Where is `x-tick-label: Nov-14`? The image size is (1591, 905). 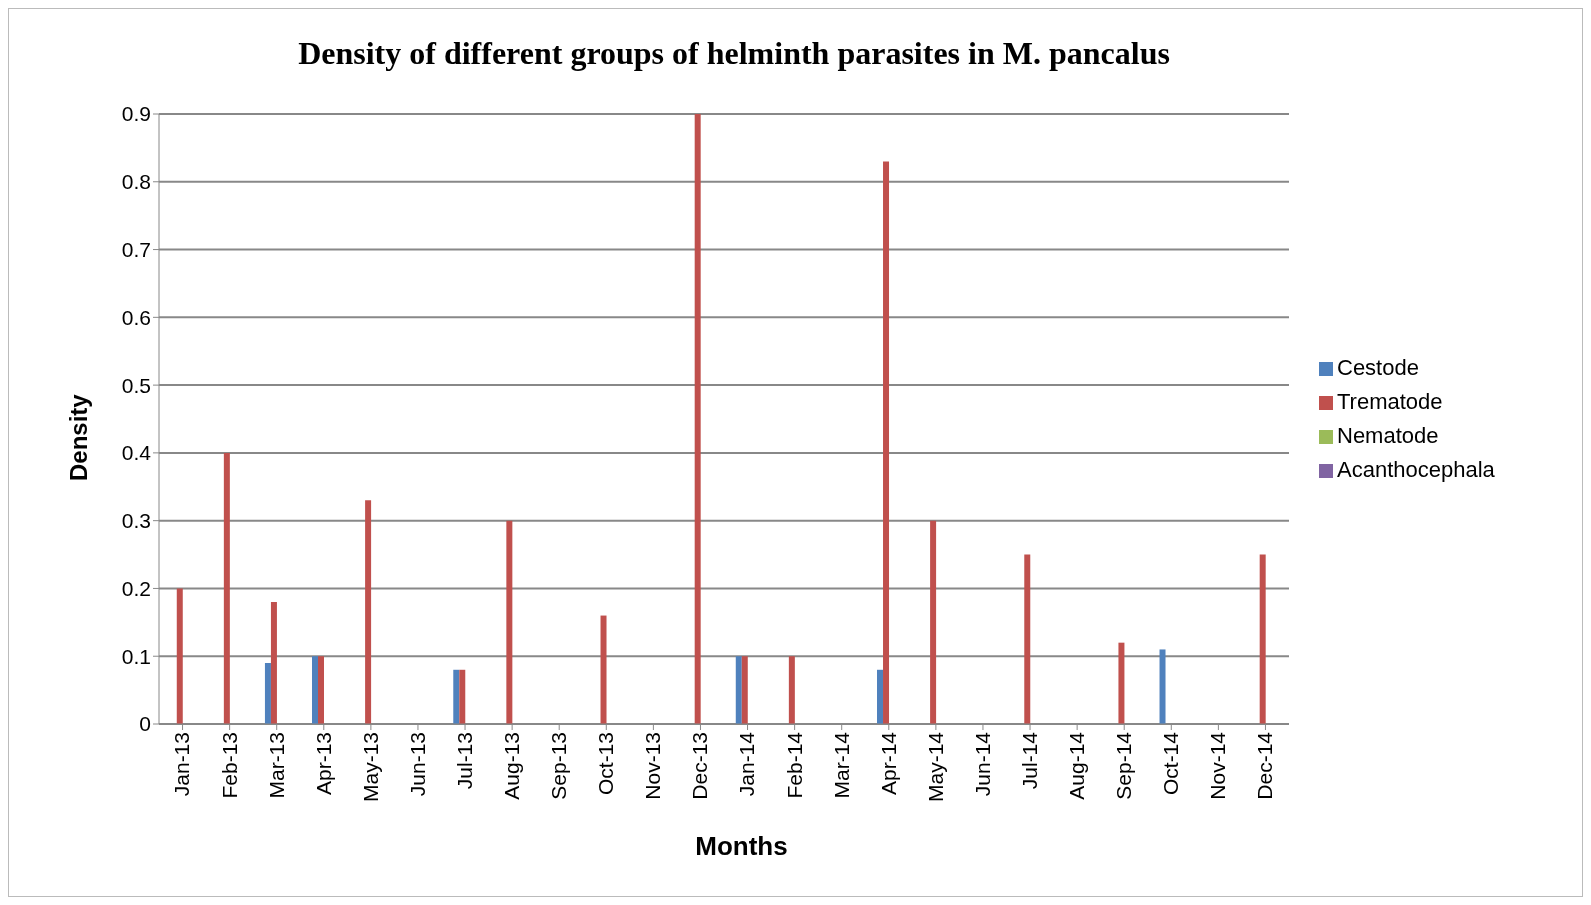
x-tick-label: Nov-14 is located at coordinates (1218, 765).